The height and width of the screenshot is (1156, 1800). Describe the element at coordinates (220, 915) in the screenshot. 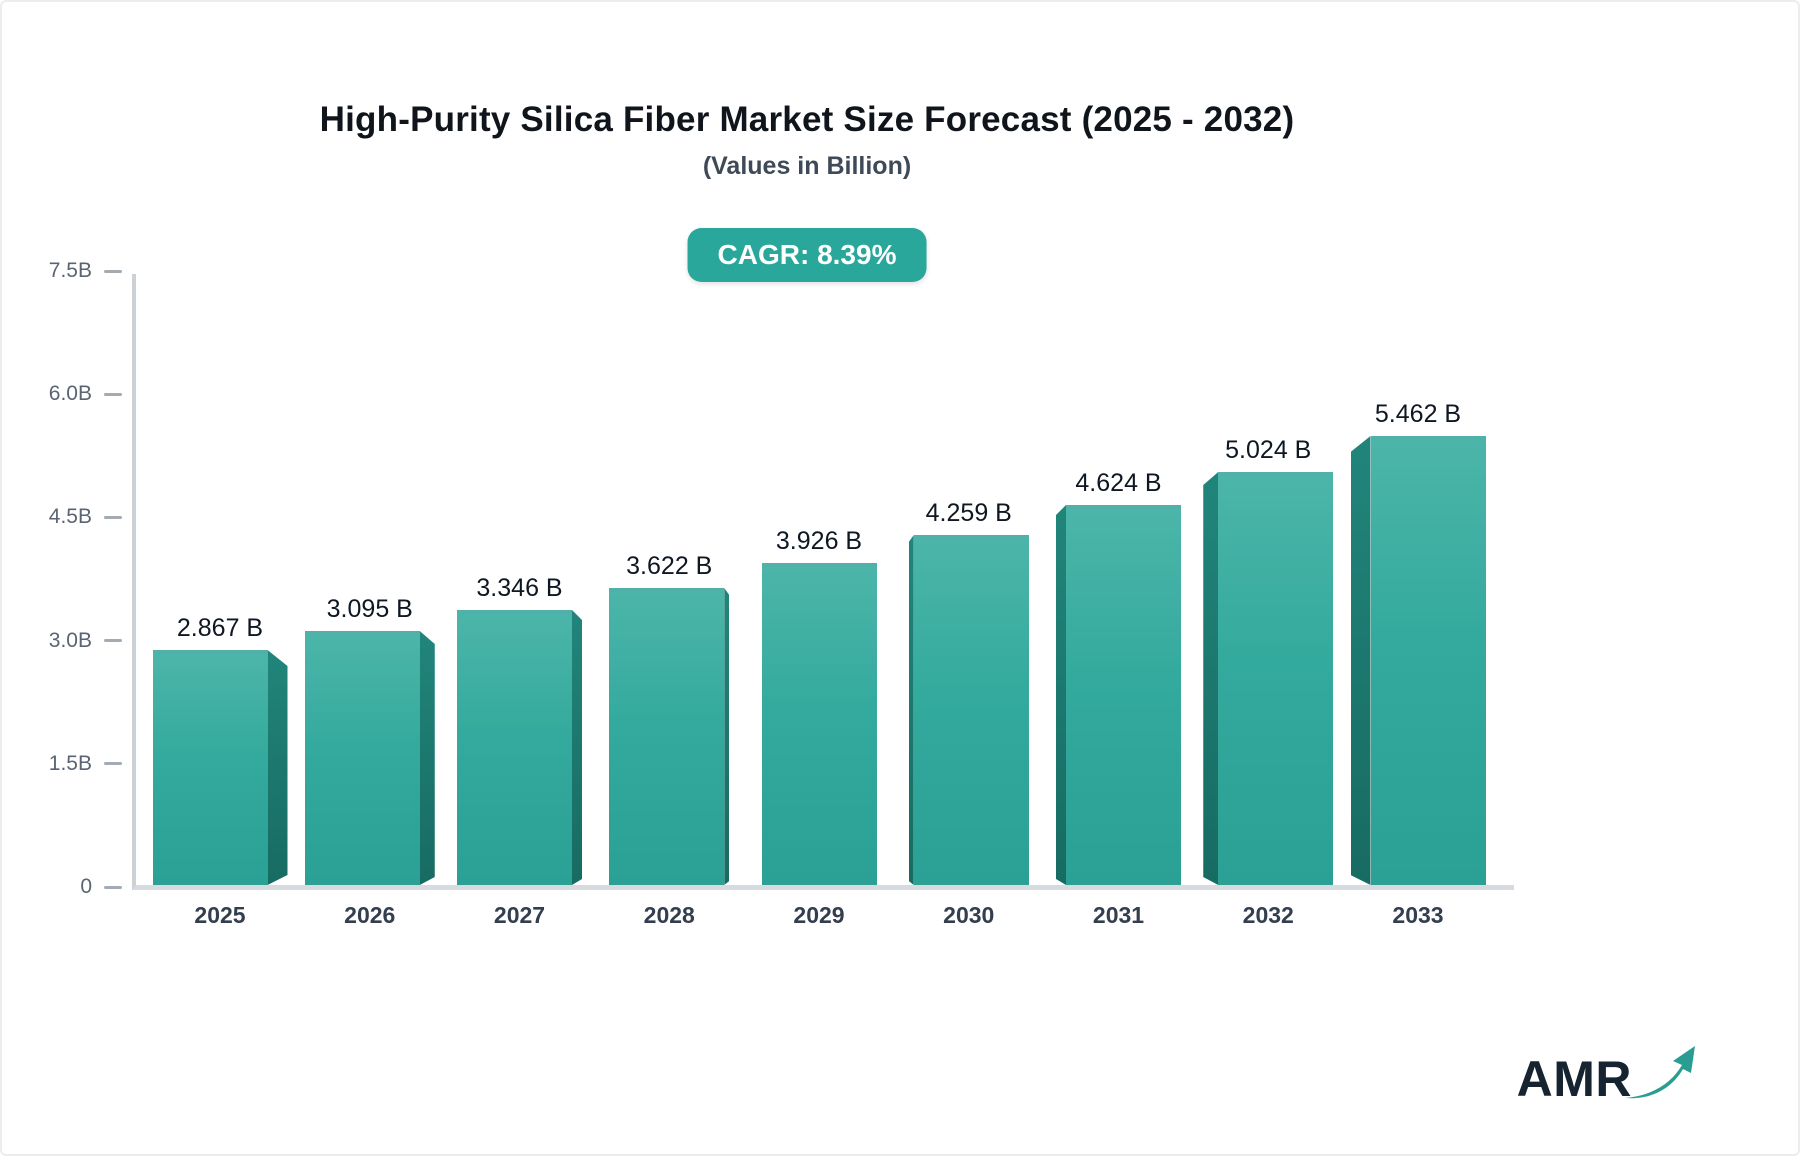

I see `x-axis-label: 2025` at that location.